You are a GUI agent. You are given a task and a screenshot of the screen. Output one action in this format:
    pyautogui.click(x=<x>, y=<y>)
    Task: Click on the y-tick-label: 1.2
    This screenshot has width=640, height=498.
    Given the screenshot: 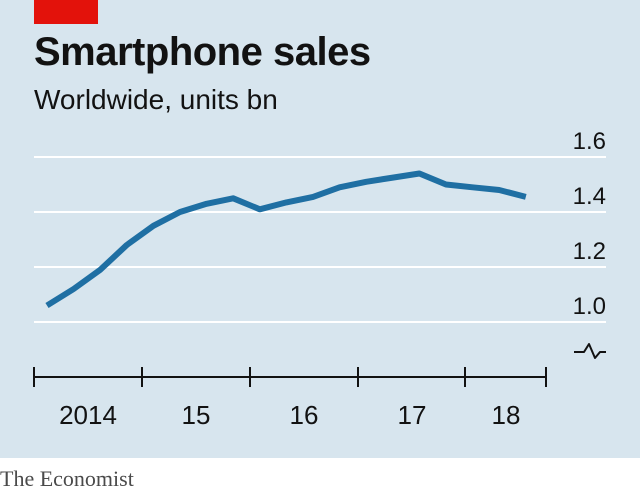 What is the action you would take?
    pyautogui.click(x=589, y=251)
    